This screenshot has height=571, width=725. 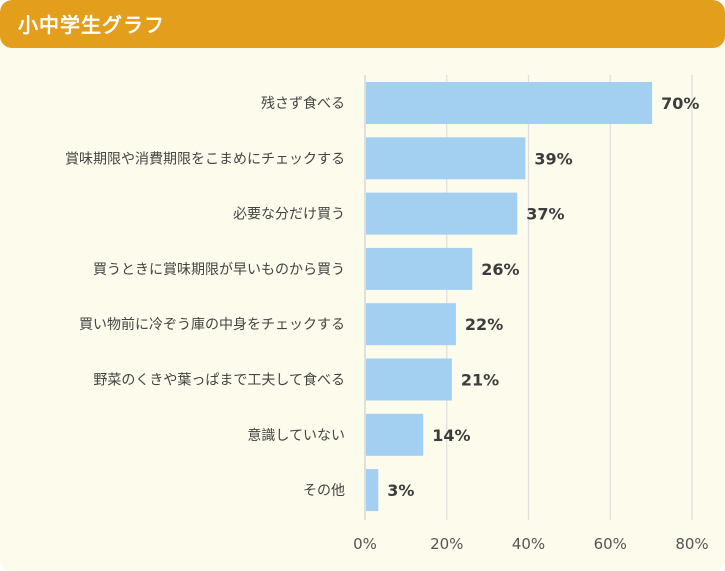 What do you see at coordinates (500, 269) in the screenshot?
I see `value-label: 26%` at bounding box center [500, 269].